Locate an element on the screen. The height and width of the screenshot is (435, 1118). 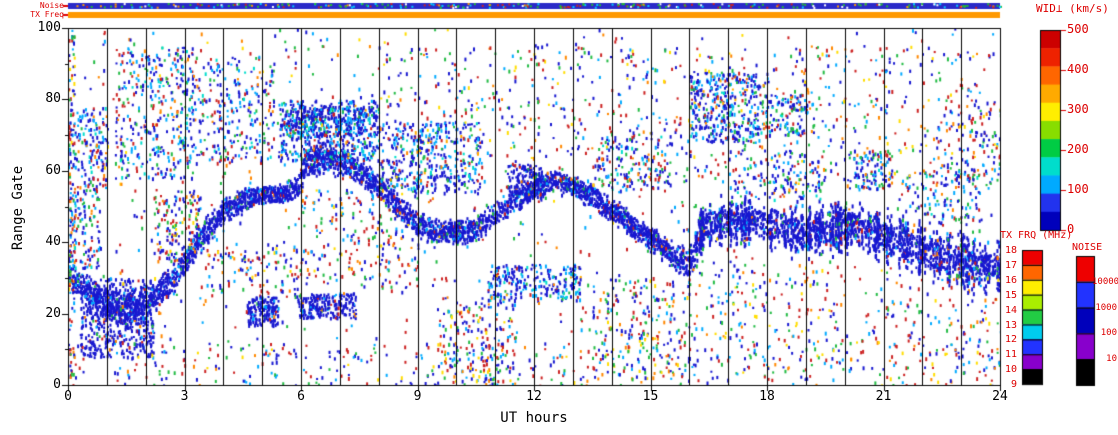
x-tick-label: 3 is located at coordinates (184, 396).